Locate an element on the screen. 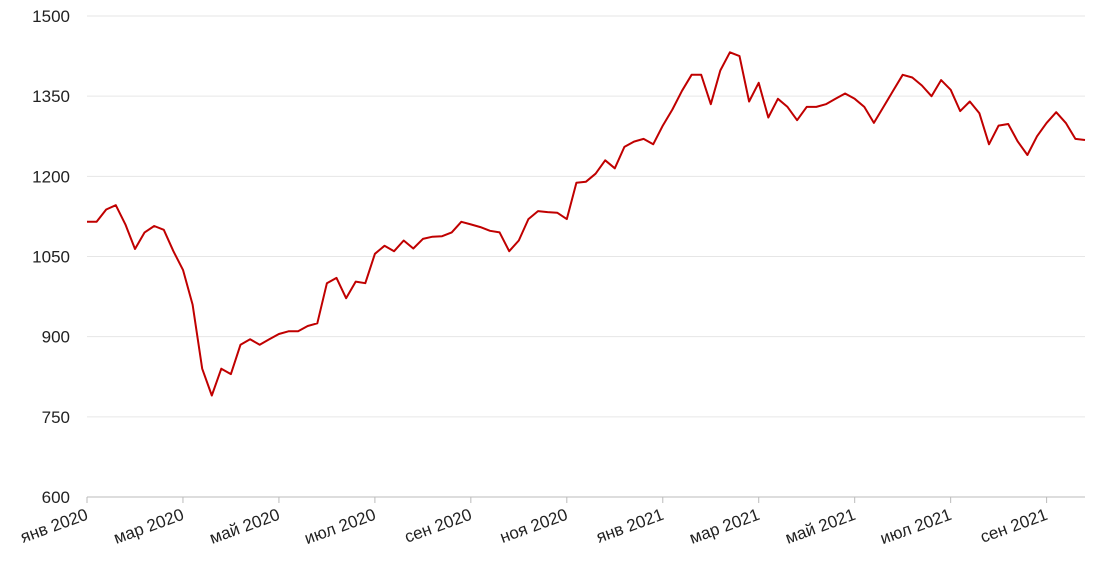  y-tick-label: 900 is located at coordinates (56, 337).